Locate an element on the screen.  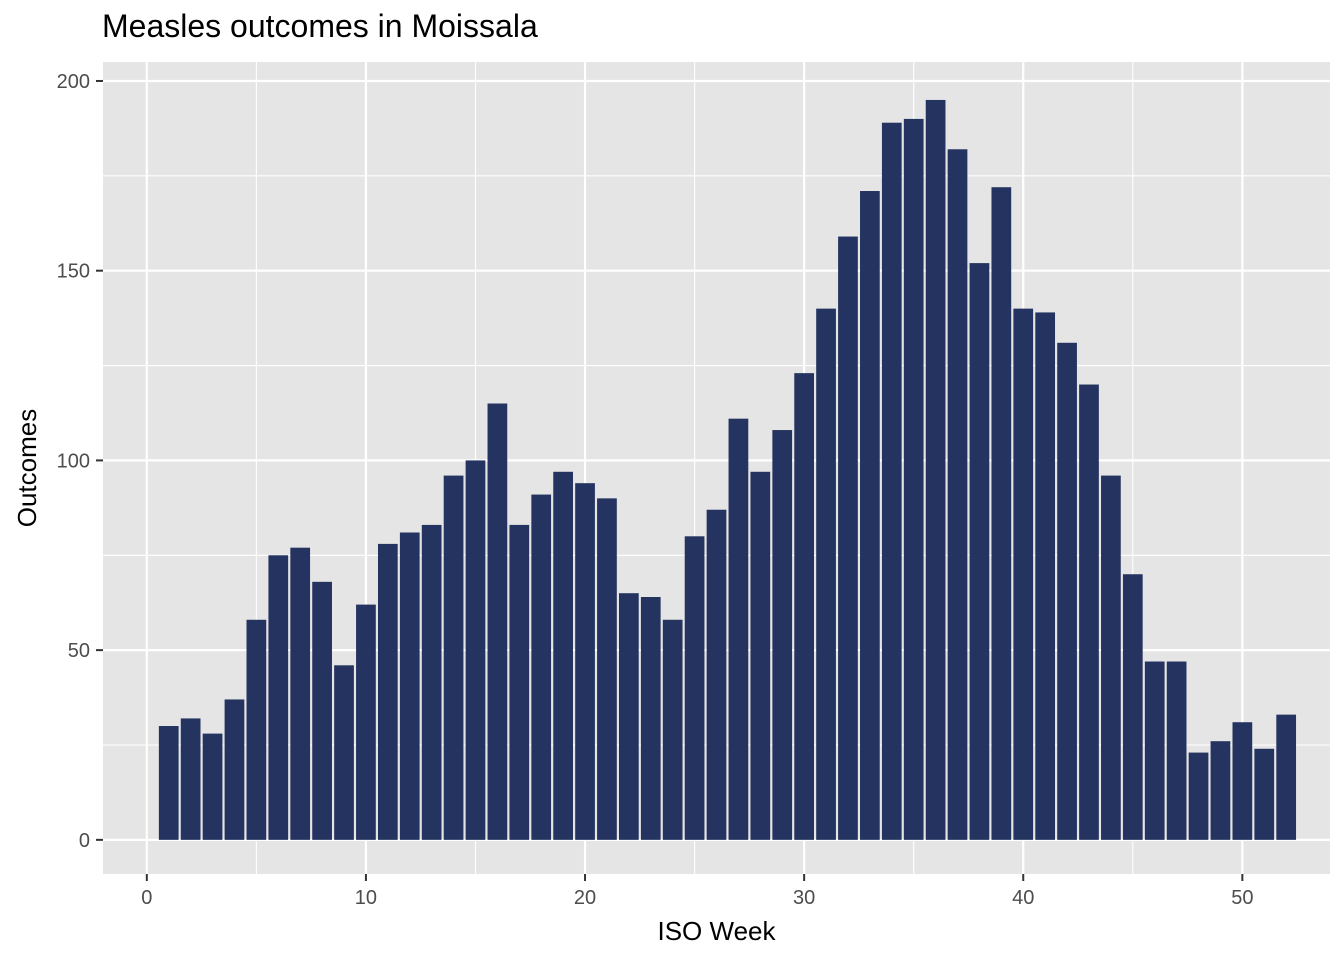
x-tick-label: 20 is located at coordinates (585, 898).